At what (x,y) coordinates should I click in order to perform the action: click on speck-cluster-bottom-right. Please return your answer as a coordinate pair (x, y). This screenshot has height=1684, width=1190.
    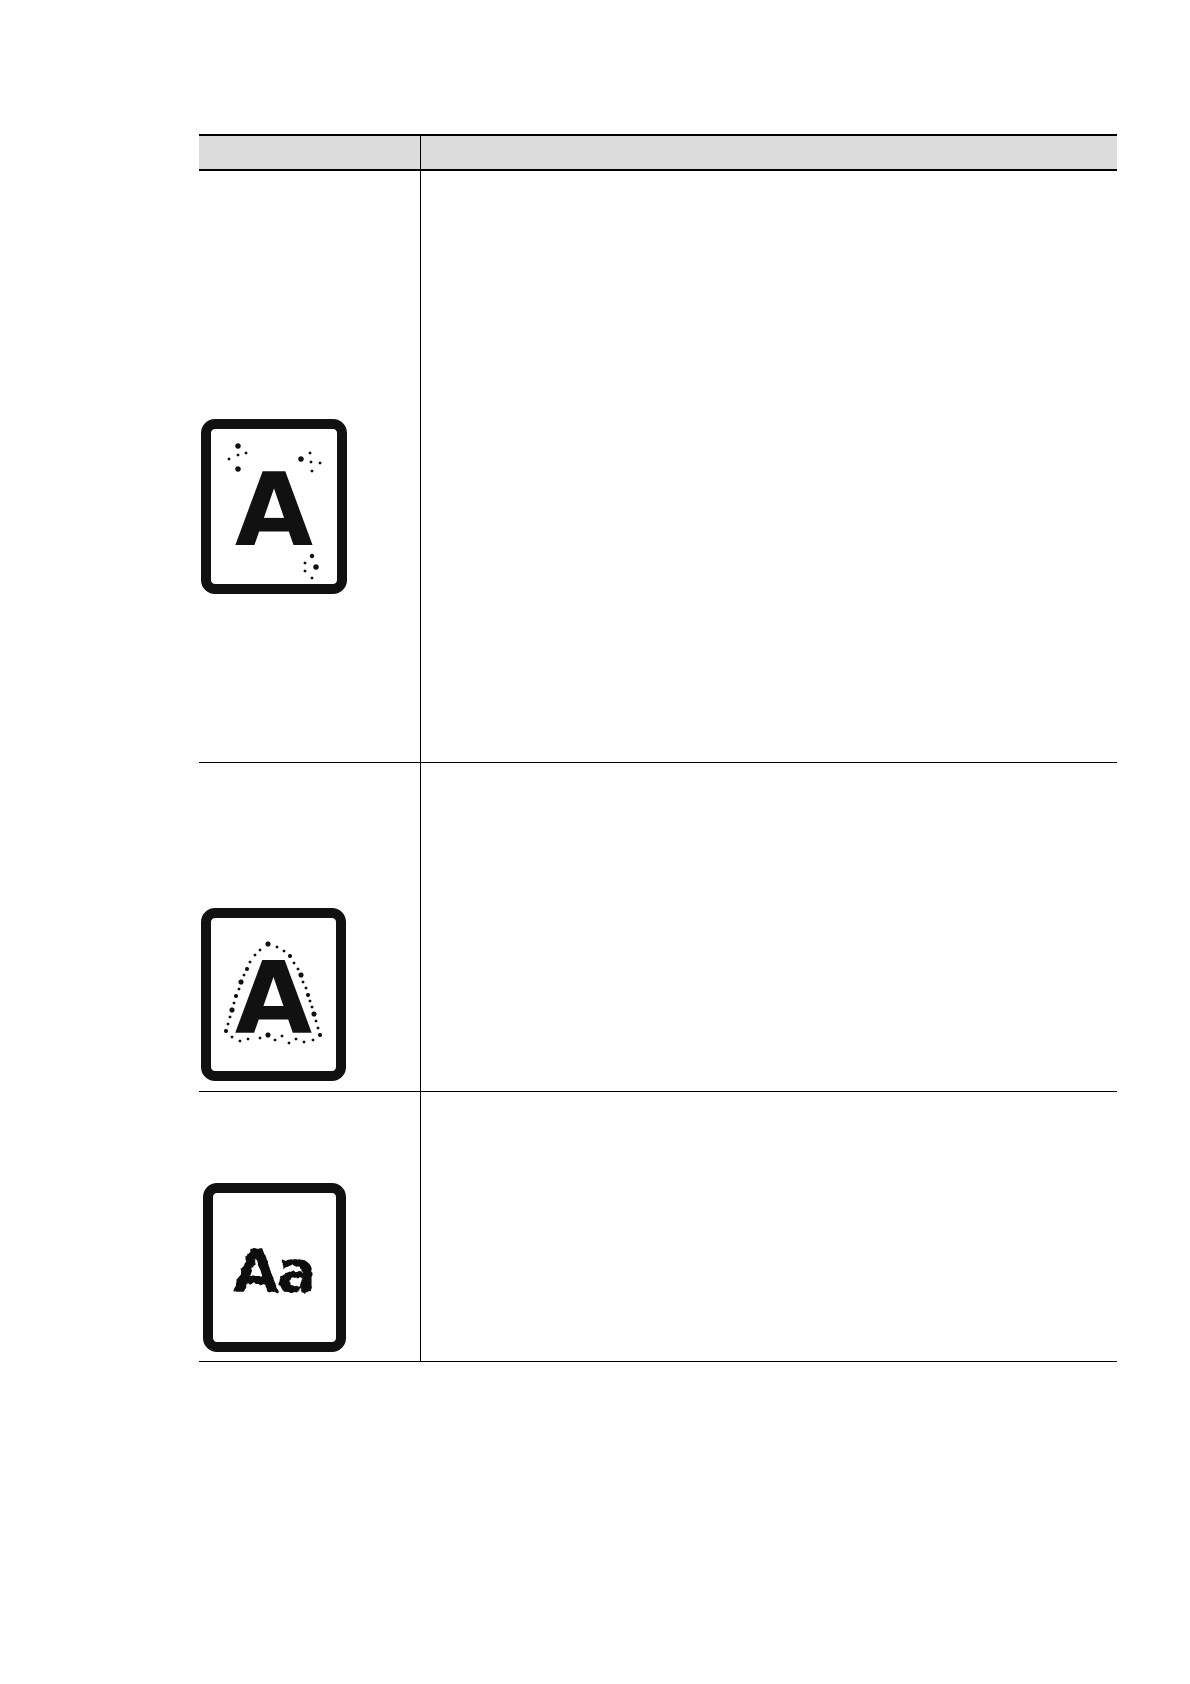
    Looking at the image, I should click on (311, 566).